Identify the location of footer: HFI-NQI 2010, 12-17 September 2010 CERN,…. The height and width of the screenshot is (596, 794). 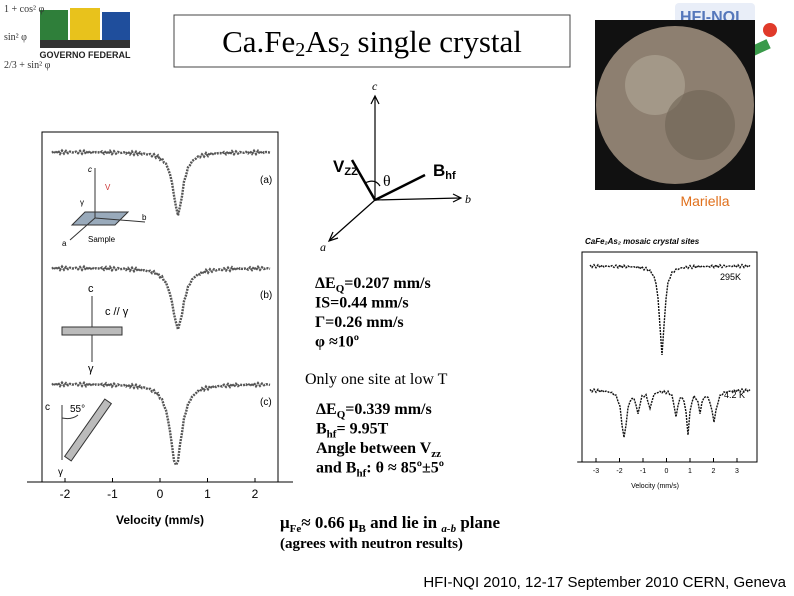
(604, 582).